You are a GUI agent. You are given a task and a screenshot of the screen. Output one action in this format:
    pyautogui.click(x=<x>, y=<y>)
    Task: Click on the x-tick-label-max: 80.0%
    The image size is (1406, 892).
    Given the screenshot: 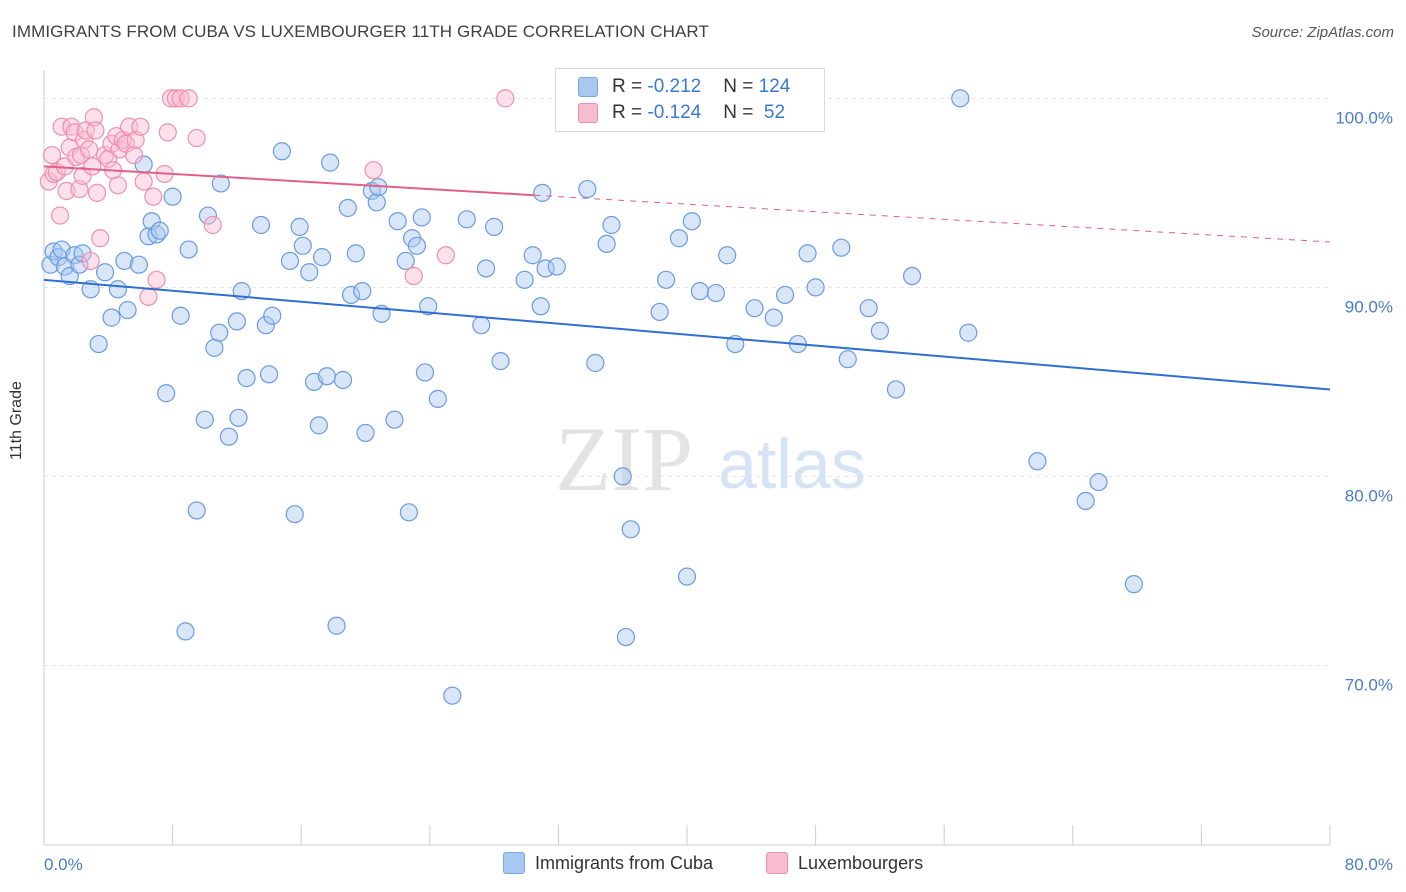 What is the action you would take?
    pyautogui.click(x=1369, y=864)
    